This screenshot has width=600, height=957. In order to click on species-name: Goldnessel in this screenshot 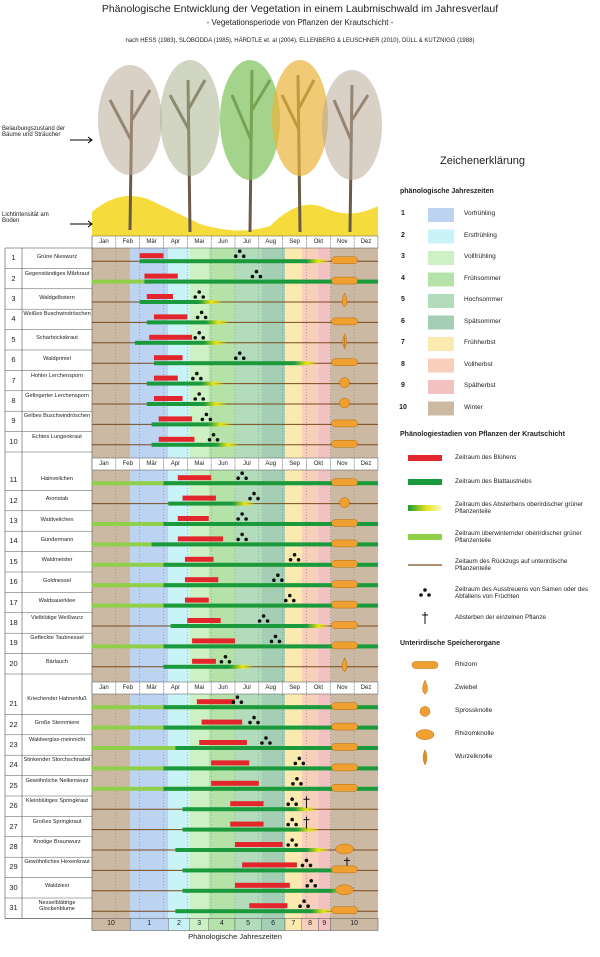, I will do `click(57, 580)`.